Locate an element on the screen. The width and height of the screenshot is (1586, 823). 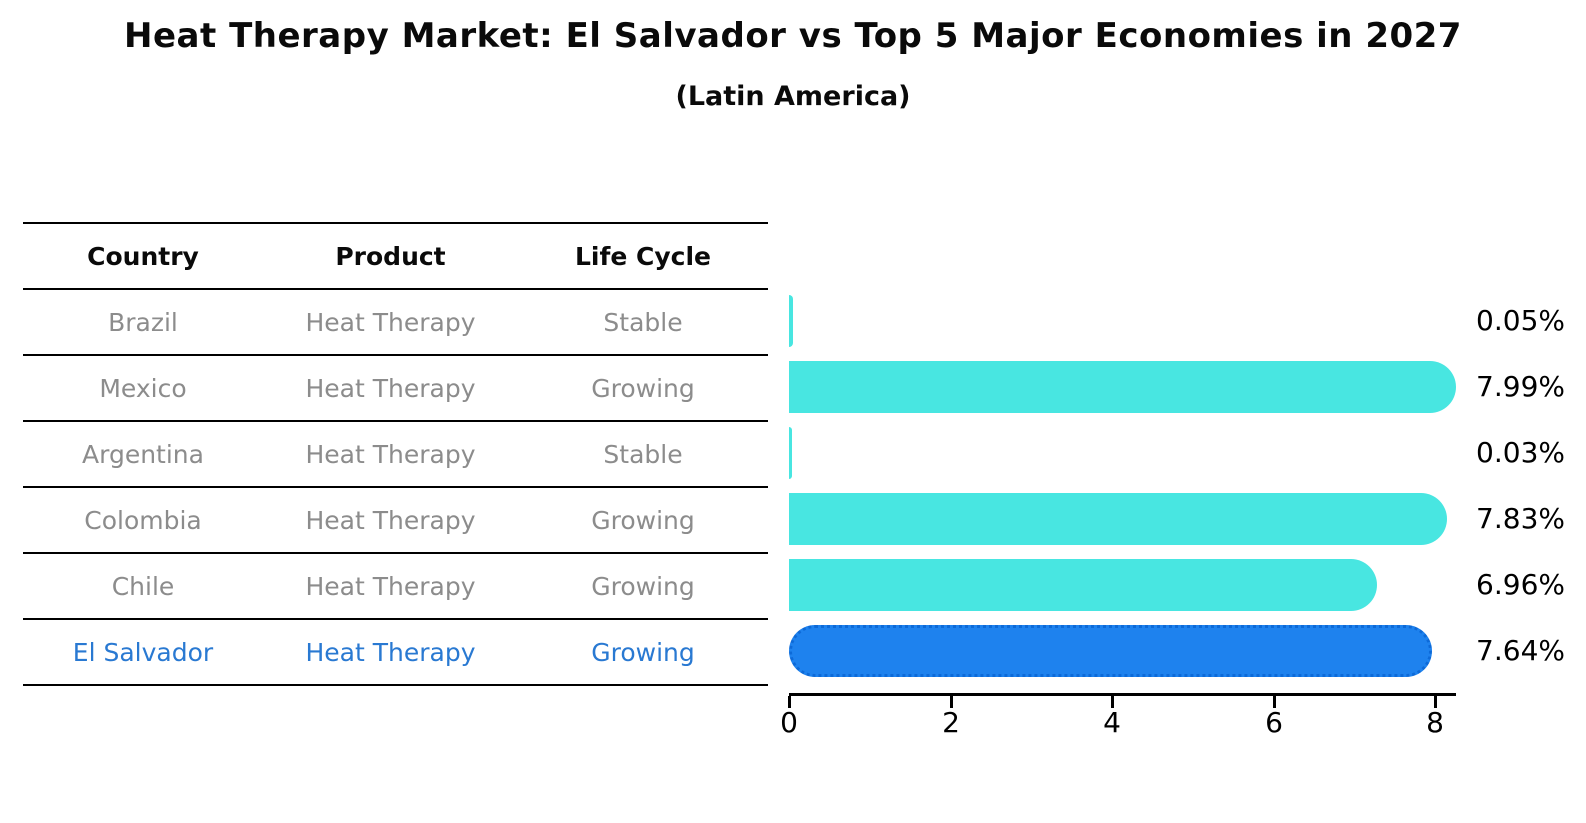
x-axis-line is located at coordinates (1122, 694).